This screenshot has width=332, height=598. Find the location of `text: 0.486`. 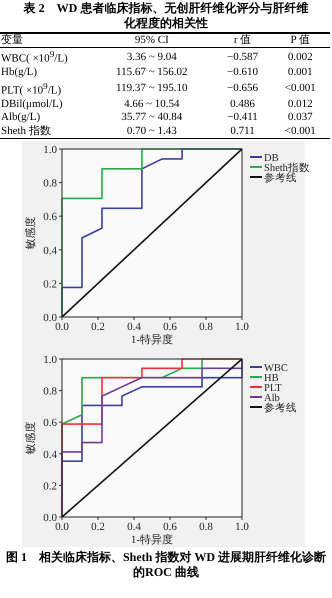

text: 0.486 is located at coordinates (242, 105).